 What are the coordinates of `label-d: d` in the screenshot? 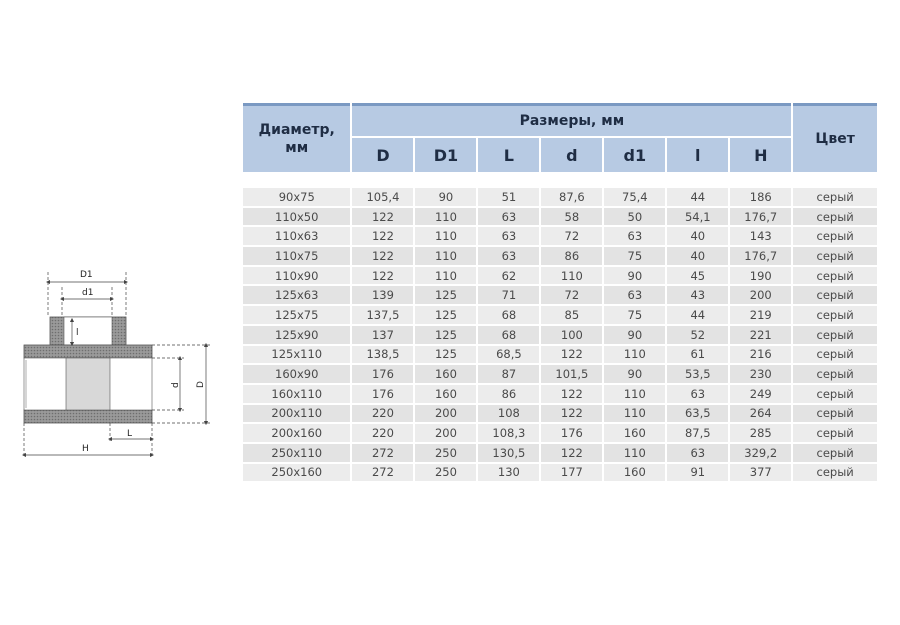 It's located at (176, 385).